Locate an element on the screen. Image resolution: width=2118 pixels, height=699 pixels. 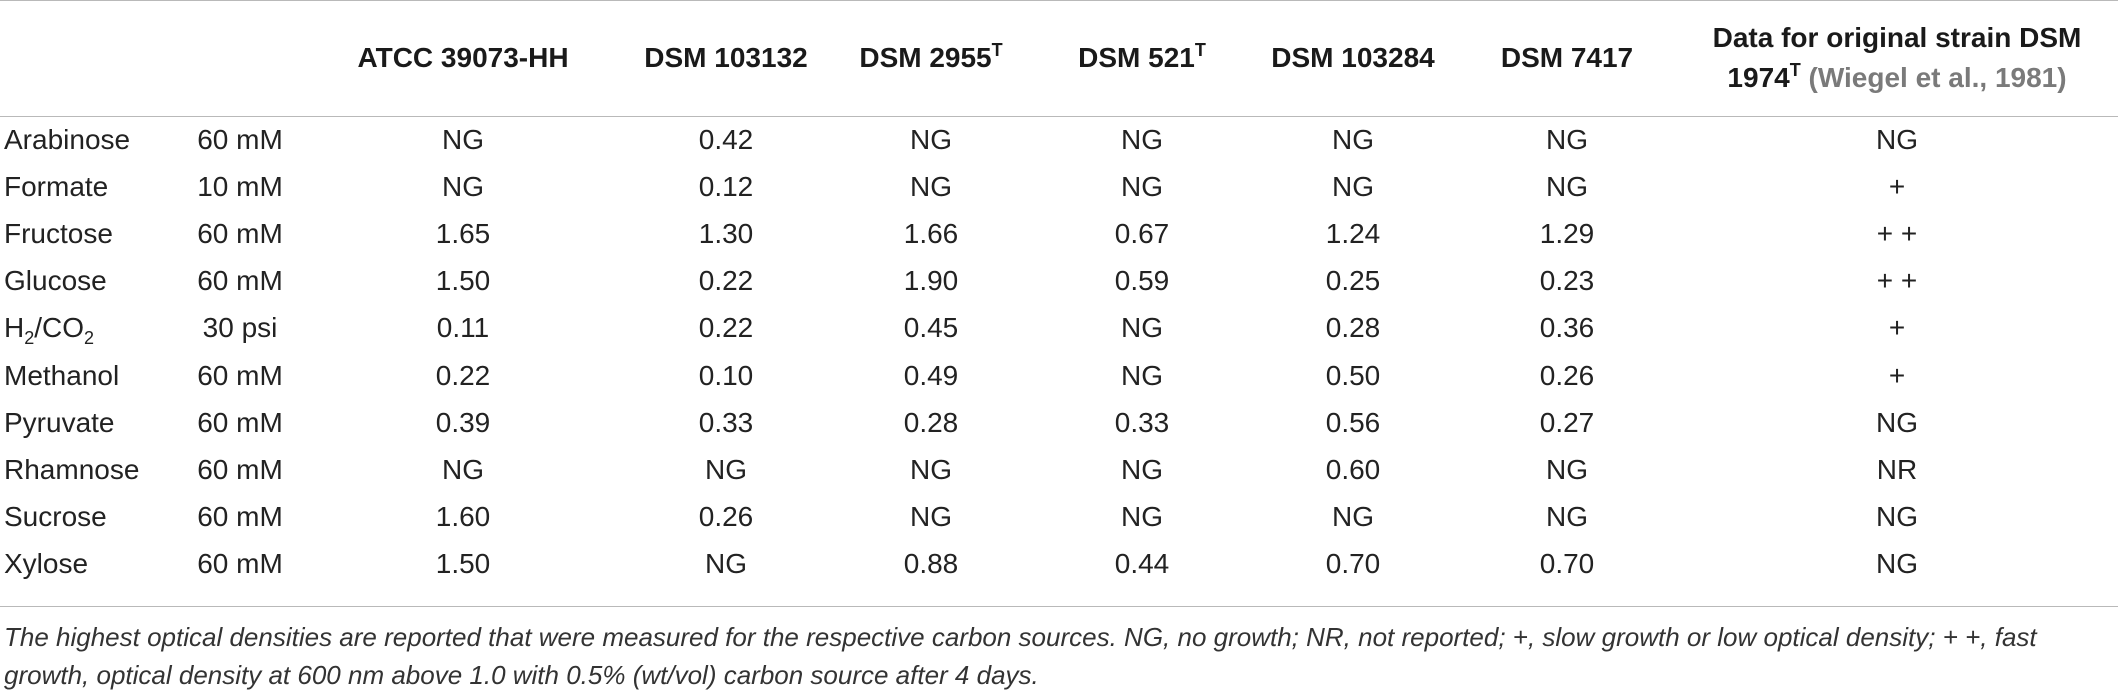
value-cell: 0.56 is located at coordinates (1353, 422).